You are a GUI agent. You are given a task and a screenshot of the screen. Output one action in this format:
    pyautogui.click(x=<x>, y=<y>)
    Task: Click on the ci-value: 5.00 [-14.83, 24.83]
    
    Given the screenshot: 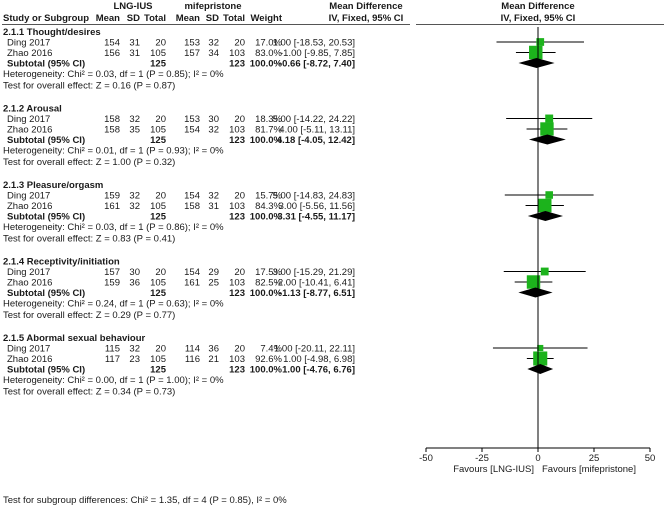 What is the action you would take?
    pyautogui.click(x=314, y=196)
    